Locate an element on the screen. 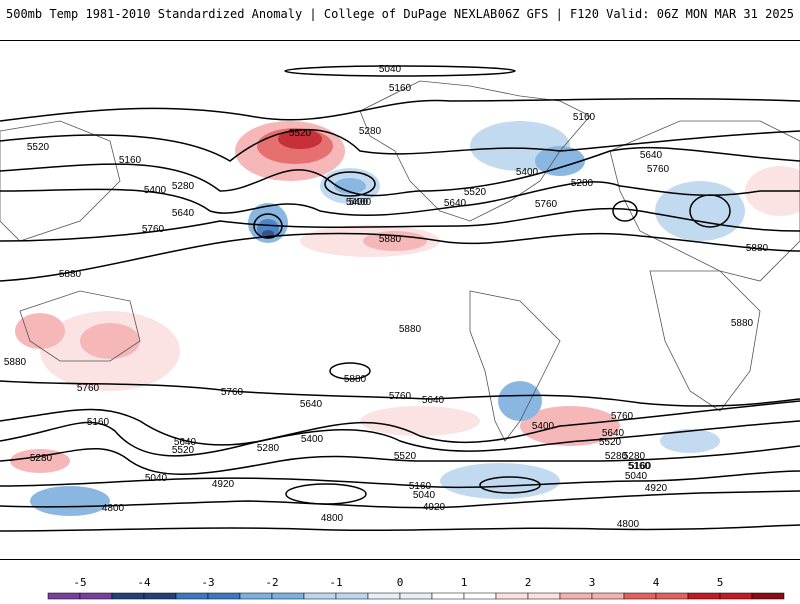 This screenshot has height=604, width=800. anomaly-colorbar: -5 -4 -3 -2 -1 0 1 2 3 4 5 is located at coordinates (400, 581).